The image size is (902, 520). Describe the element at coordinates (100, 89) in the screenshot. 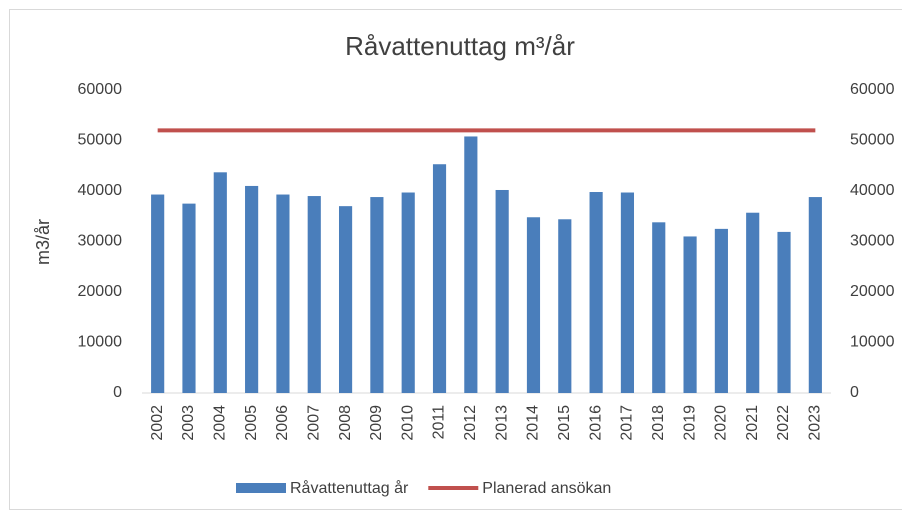

I see `y-tick-label: 60000` at that location.